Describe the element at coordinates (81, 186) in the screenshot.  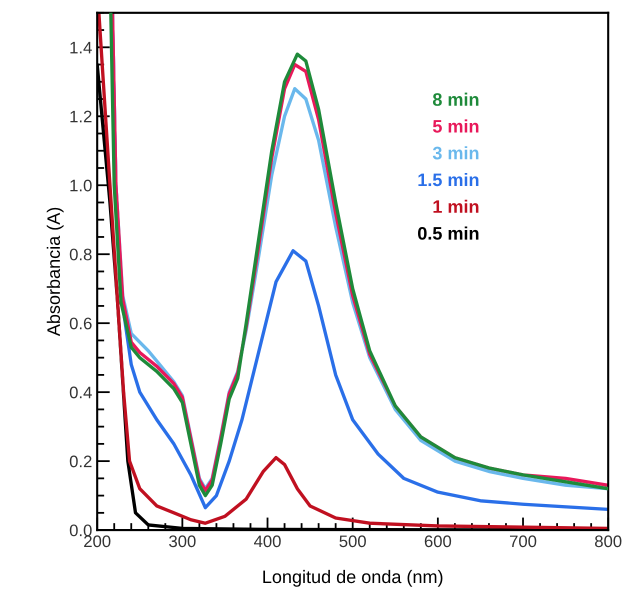
I see `y-tick-label: 1.0` at that location.